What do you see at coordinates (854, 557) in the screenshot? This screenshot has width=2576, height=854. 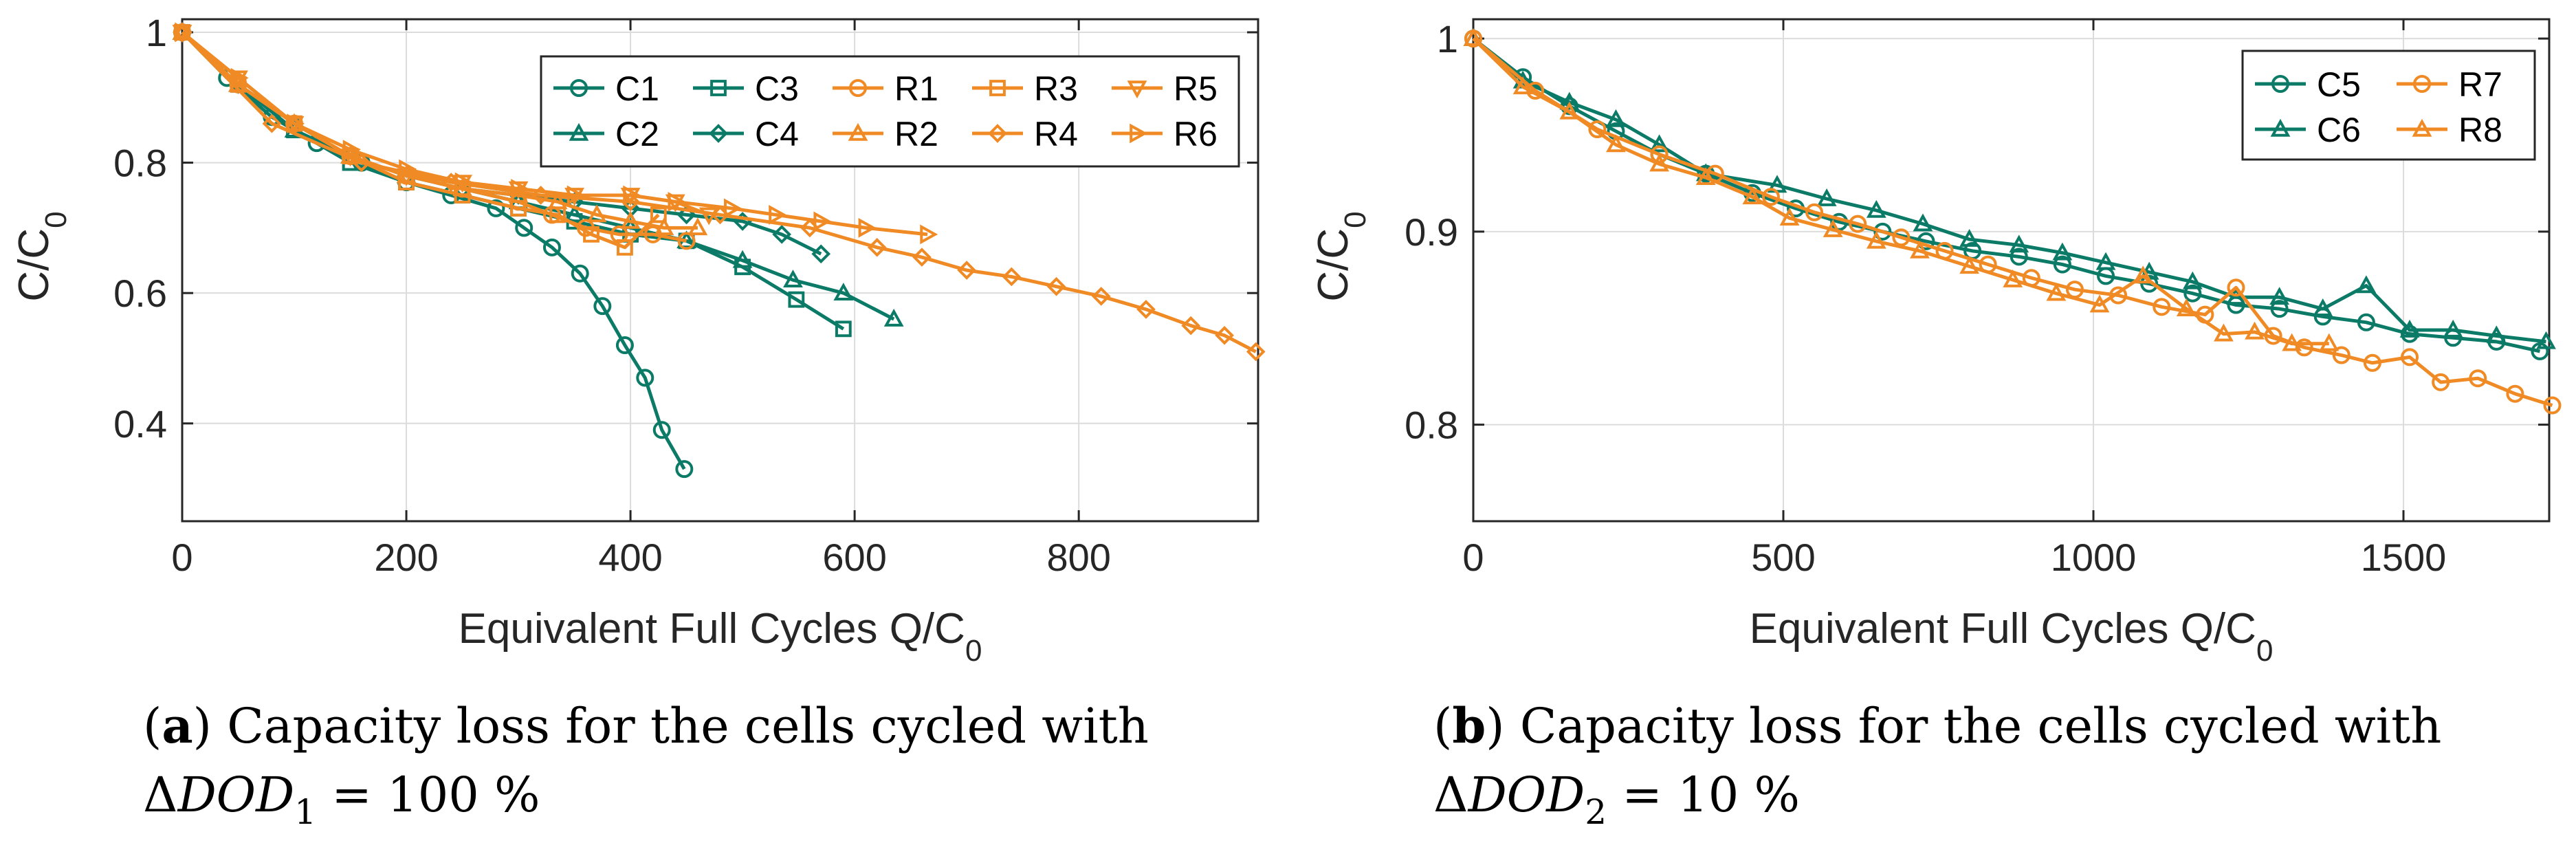 I see `x-tick-label: 600` at bounding box center [854, 557].